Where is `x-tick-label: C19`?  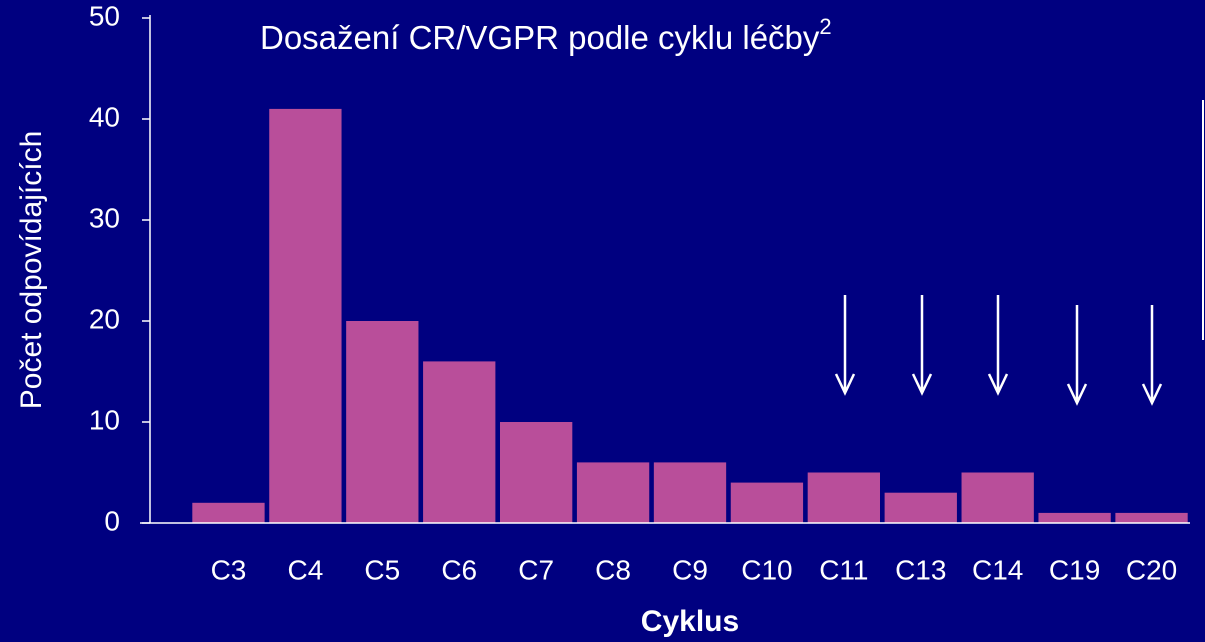
x-tick-label: C19 is located at coordinates (1074, 569).